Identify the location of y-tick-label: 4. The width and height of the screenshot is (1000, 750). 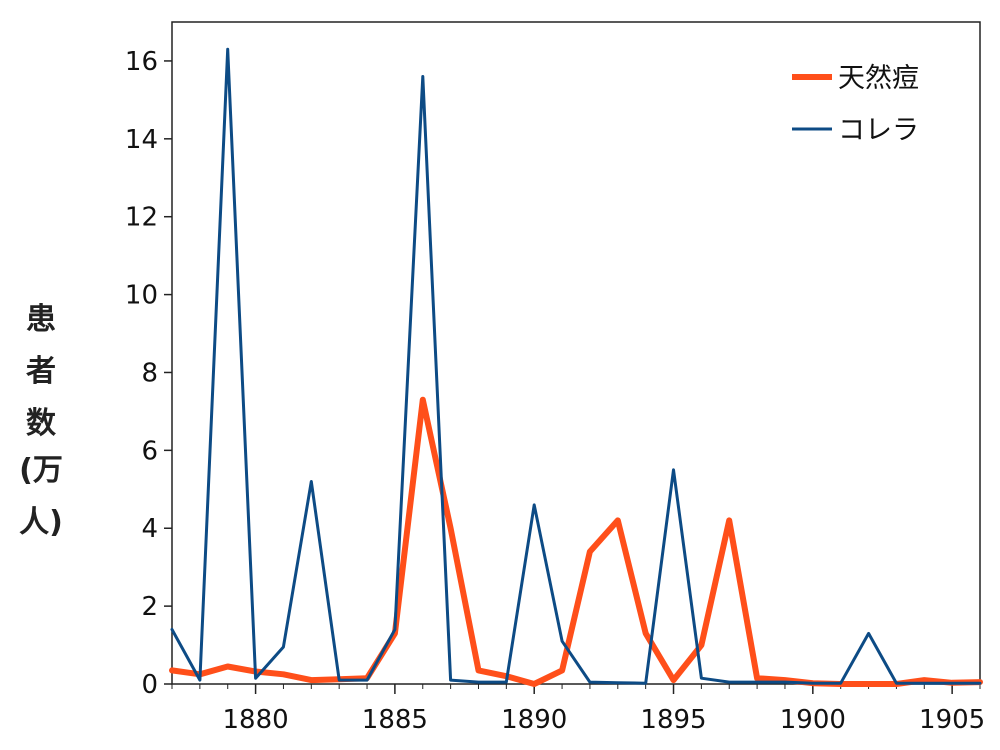
(149, 529).